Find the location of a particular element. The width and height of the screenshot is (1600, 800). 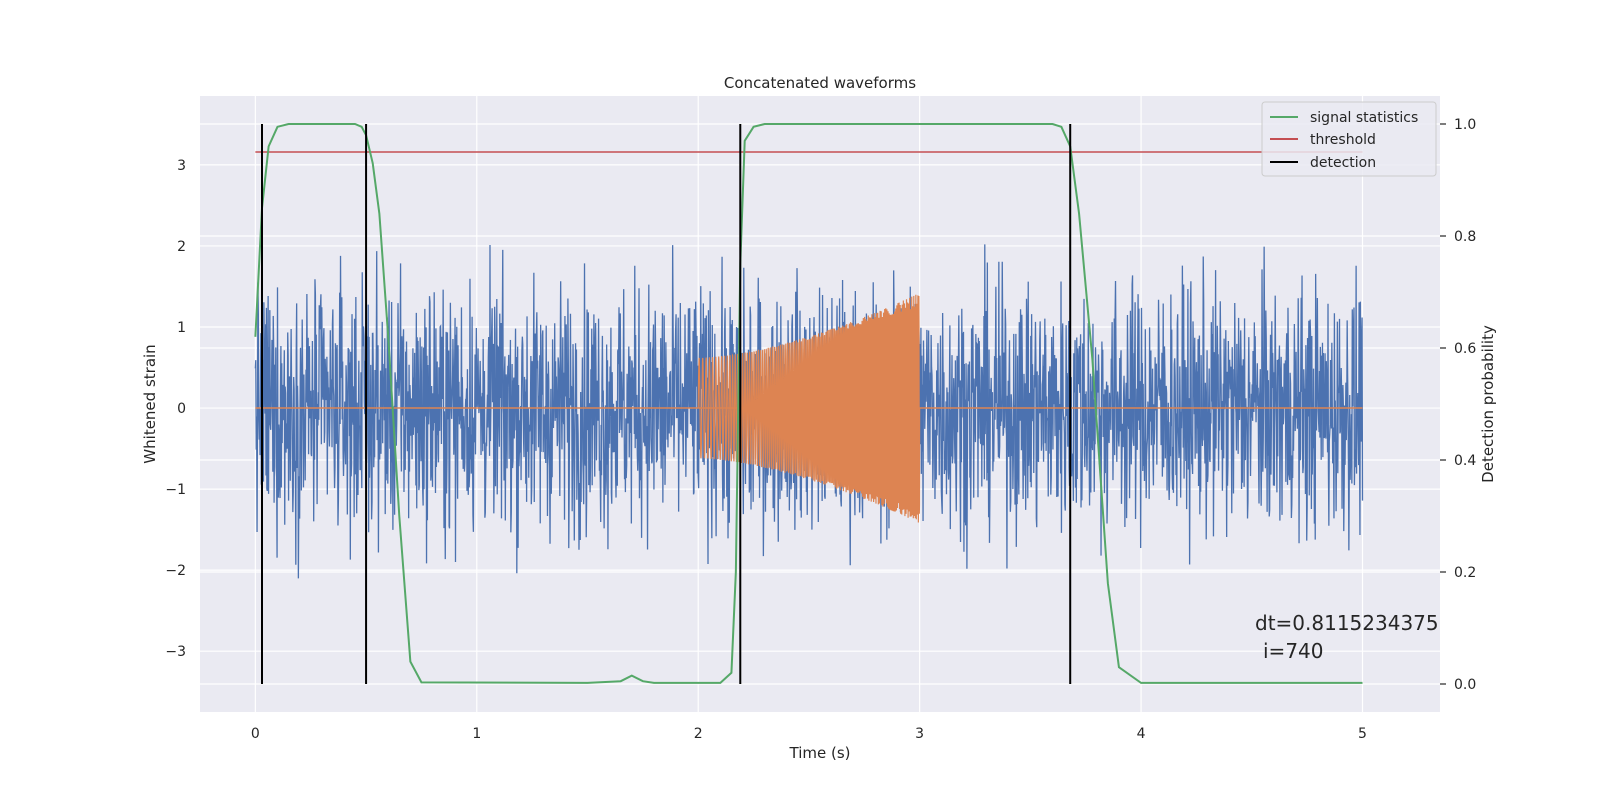

chart-title: Concatenated waveforms is located at coordinates (820, 83).